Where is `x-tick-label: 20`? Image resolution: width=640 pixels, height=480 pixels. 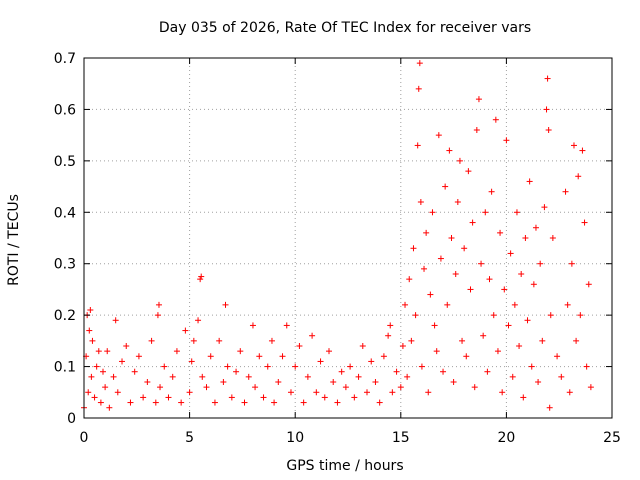
x-tick-label: 20 is located at coordinates (506, 438).